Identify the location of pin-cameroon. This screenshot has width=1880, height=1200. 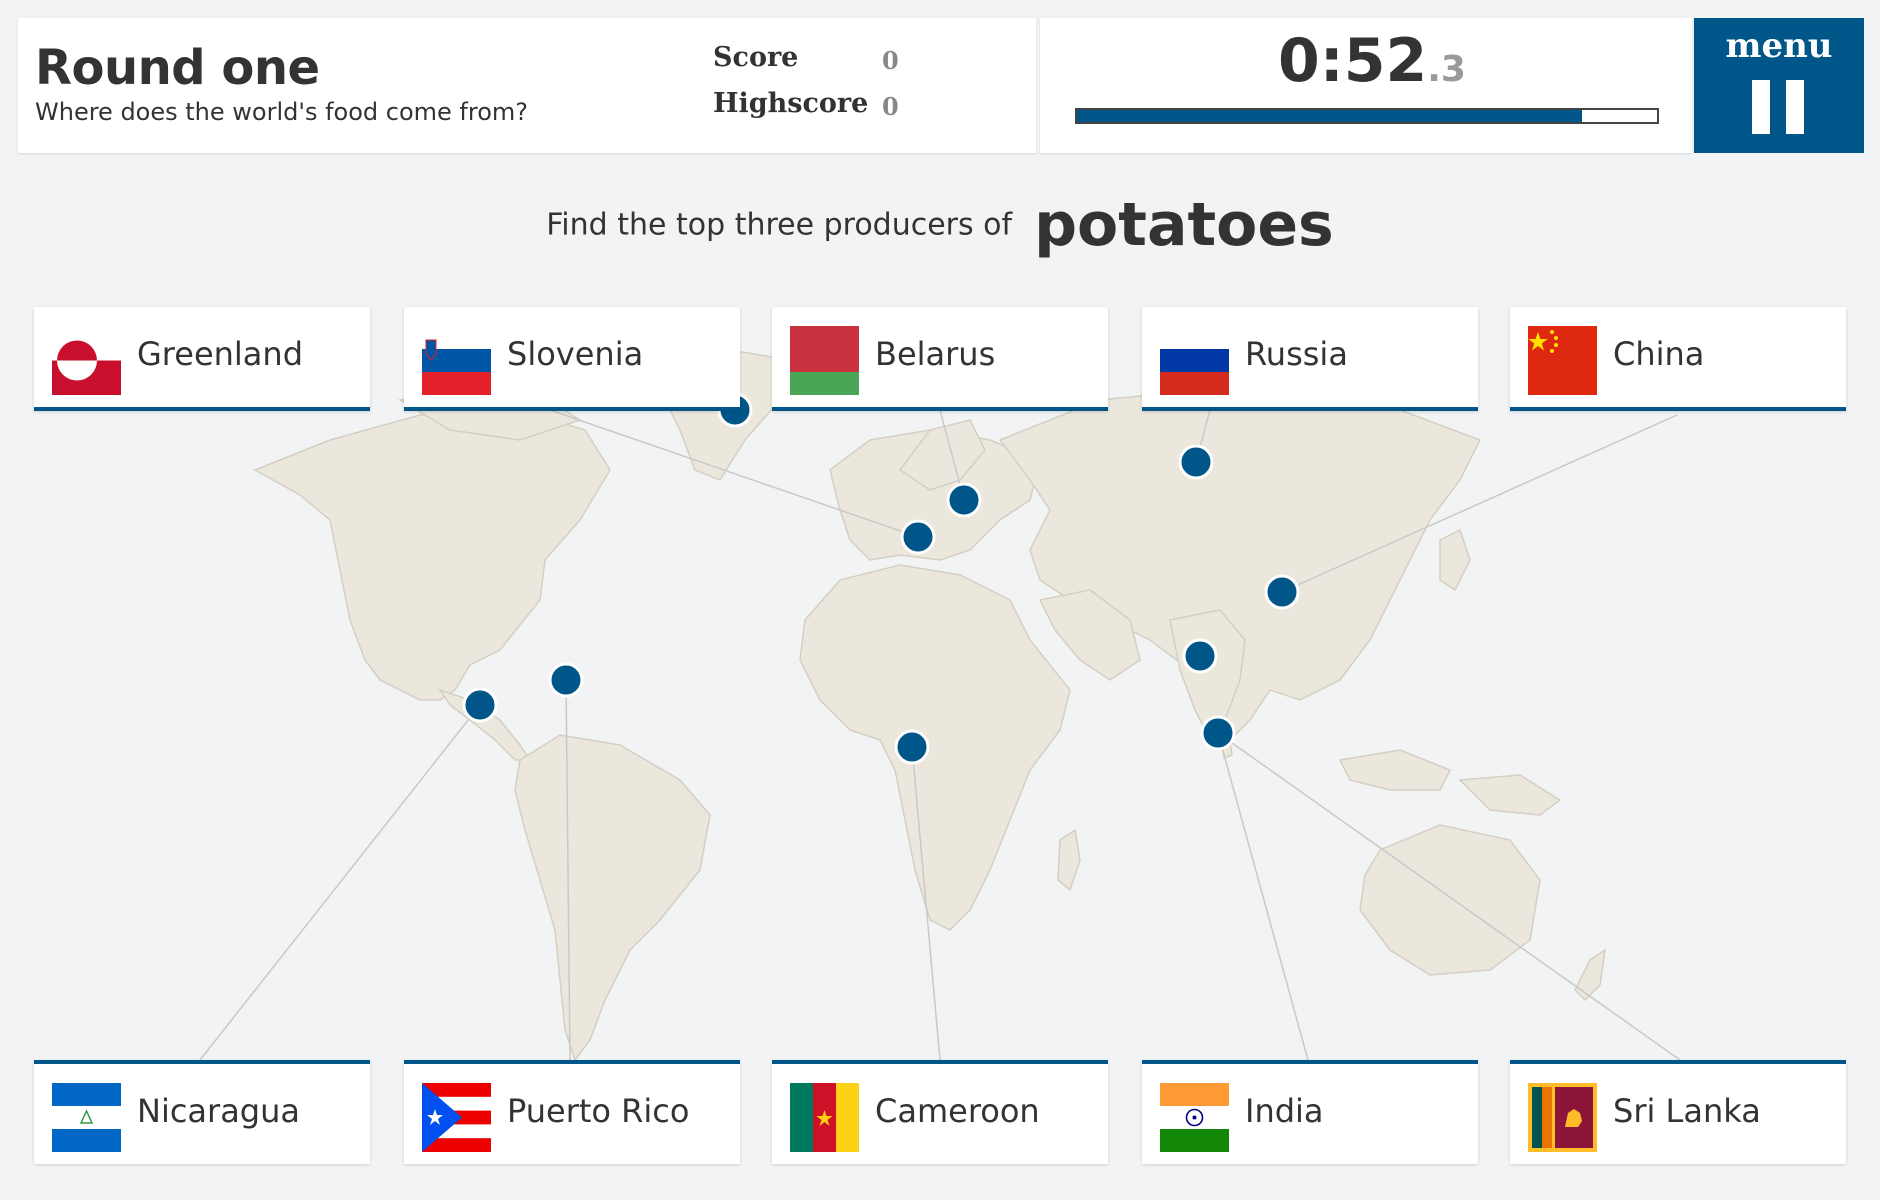
(912, 747).